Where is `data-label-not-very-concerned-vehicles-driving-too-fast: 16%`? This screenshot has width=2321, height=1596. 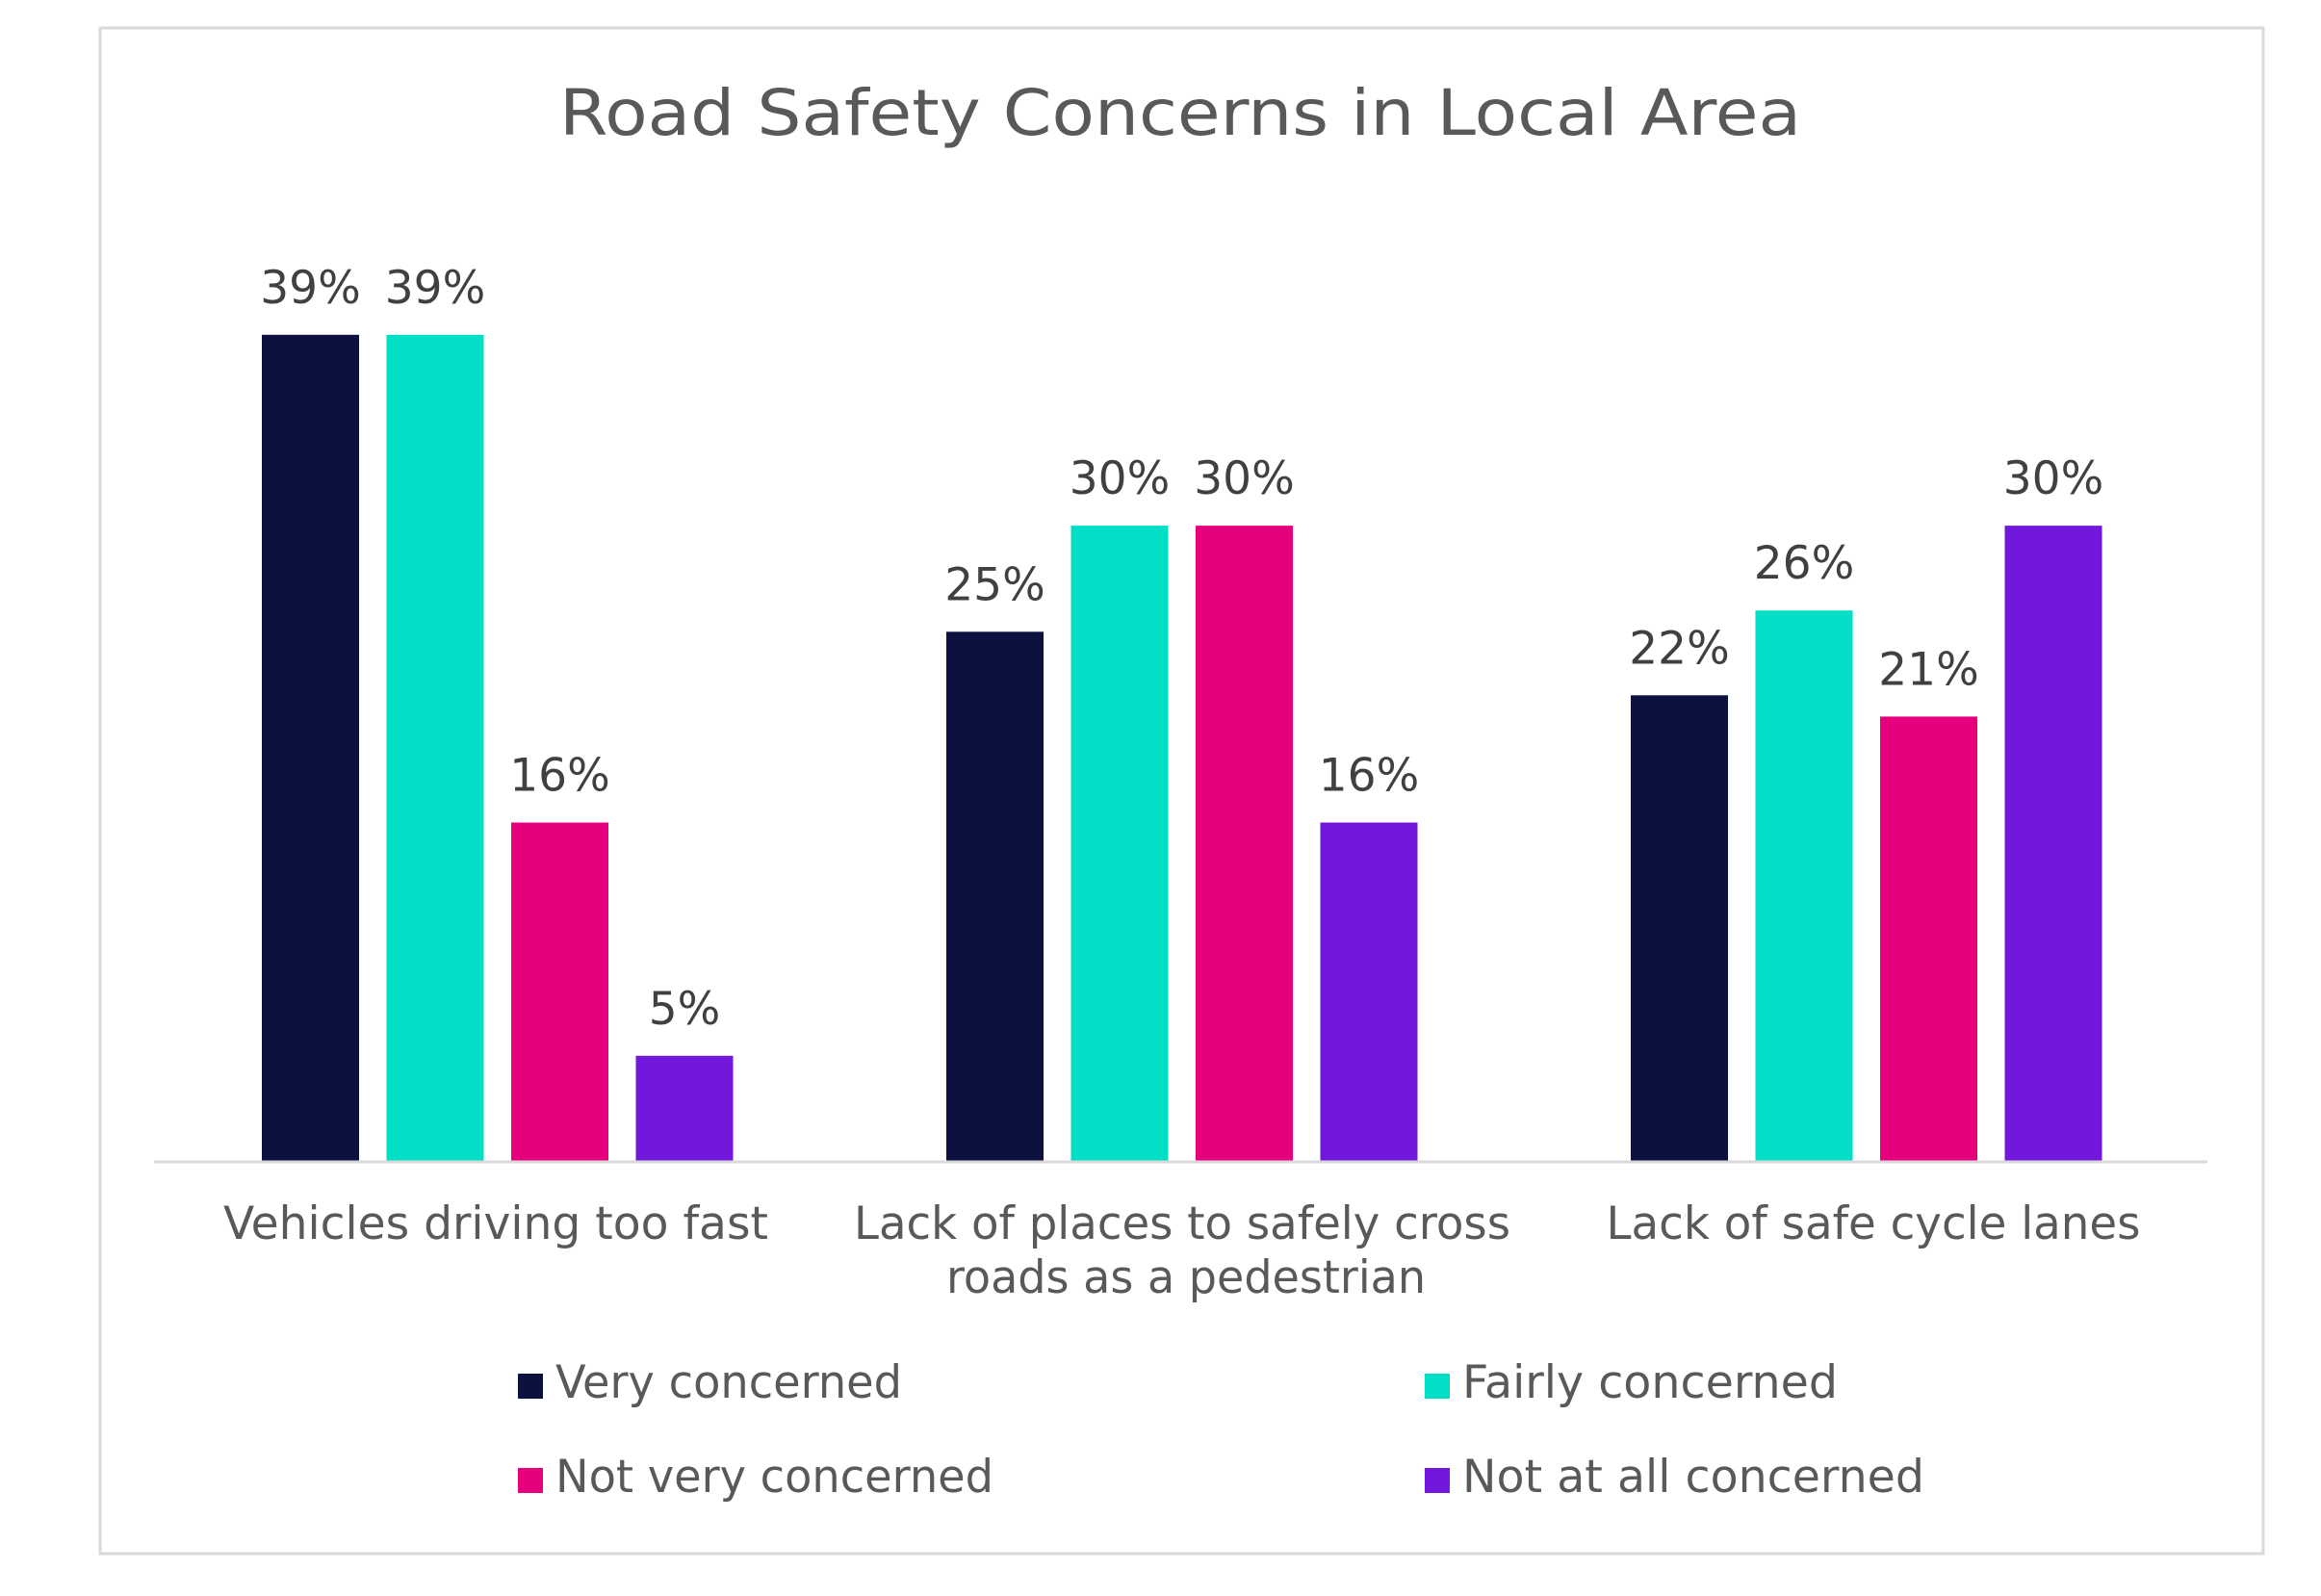
data-label-not-very-concerned-vehicles-driving-too-fast: 16% is located at coordinates (559, 776).